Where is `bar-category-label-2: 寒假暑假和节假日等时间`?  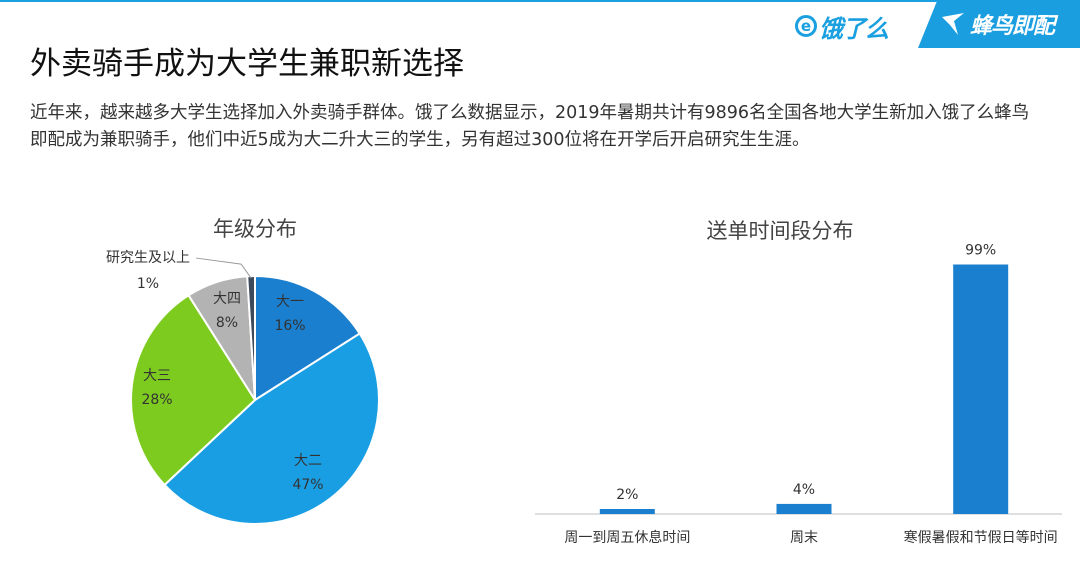
bar-category-label-2: 寒假暑假和节假日等时间 is located at coordinates (981, 537).